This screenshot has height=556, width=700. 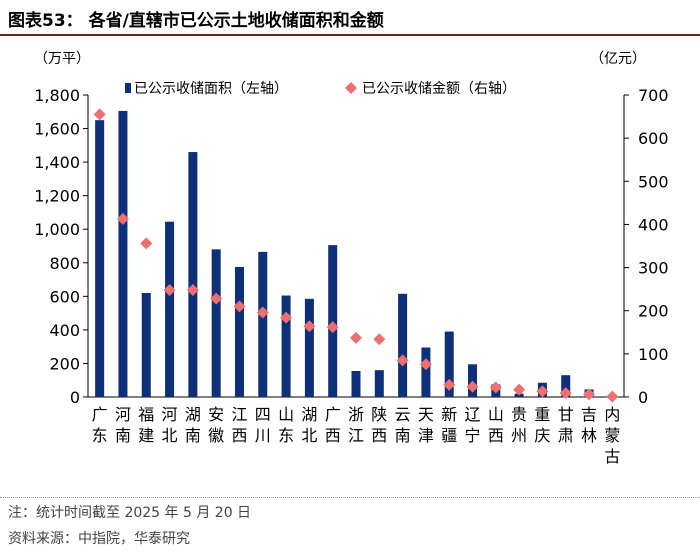 What do you see at coordinates (566, 386) in the screenshot?
I see `bar-甘肃` at bounding box center [566, 386].